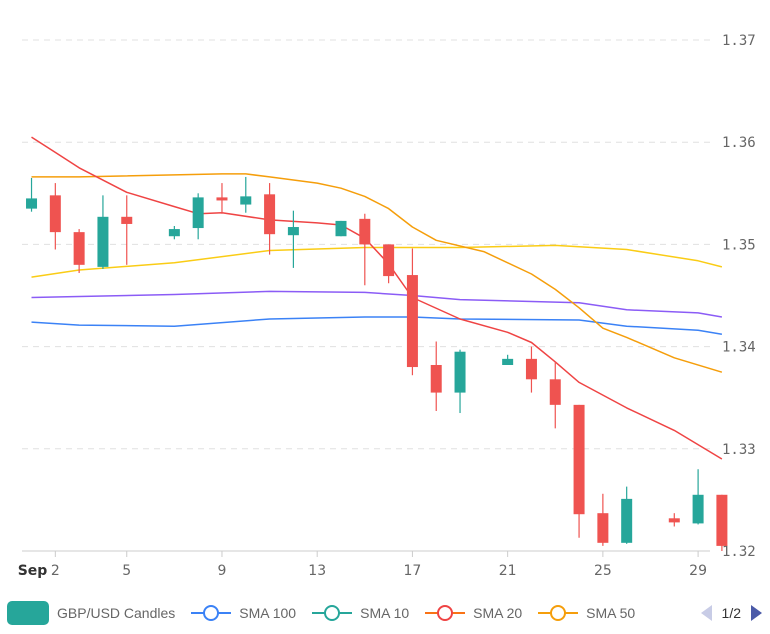 The width and height of the screenshot is (770, 634). What do you see at coordinates (739, 296) in the screenshot?
I see `y-axis-ticks: 1.32 1.33 1.34 1.35 1.36 1.37` at bounding box center [739, 296].